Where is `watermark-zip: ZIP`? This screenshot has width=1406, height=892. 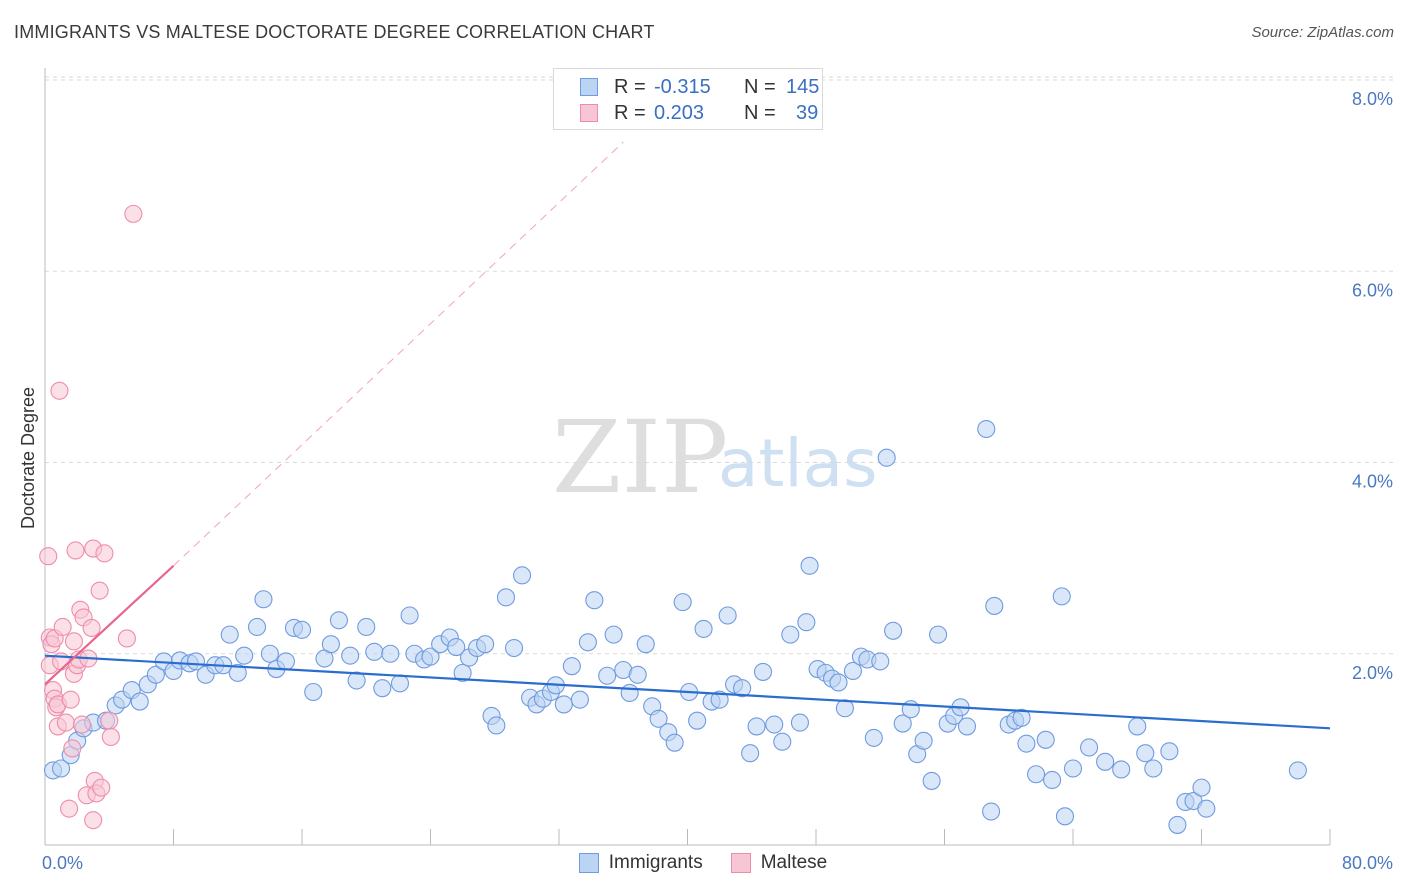
watermark-zip: ZIP is located at coordinates (640, 457).